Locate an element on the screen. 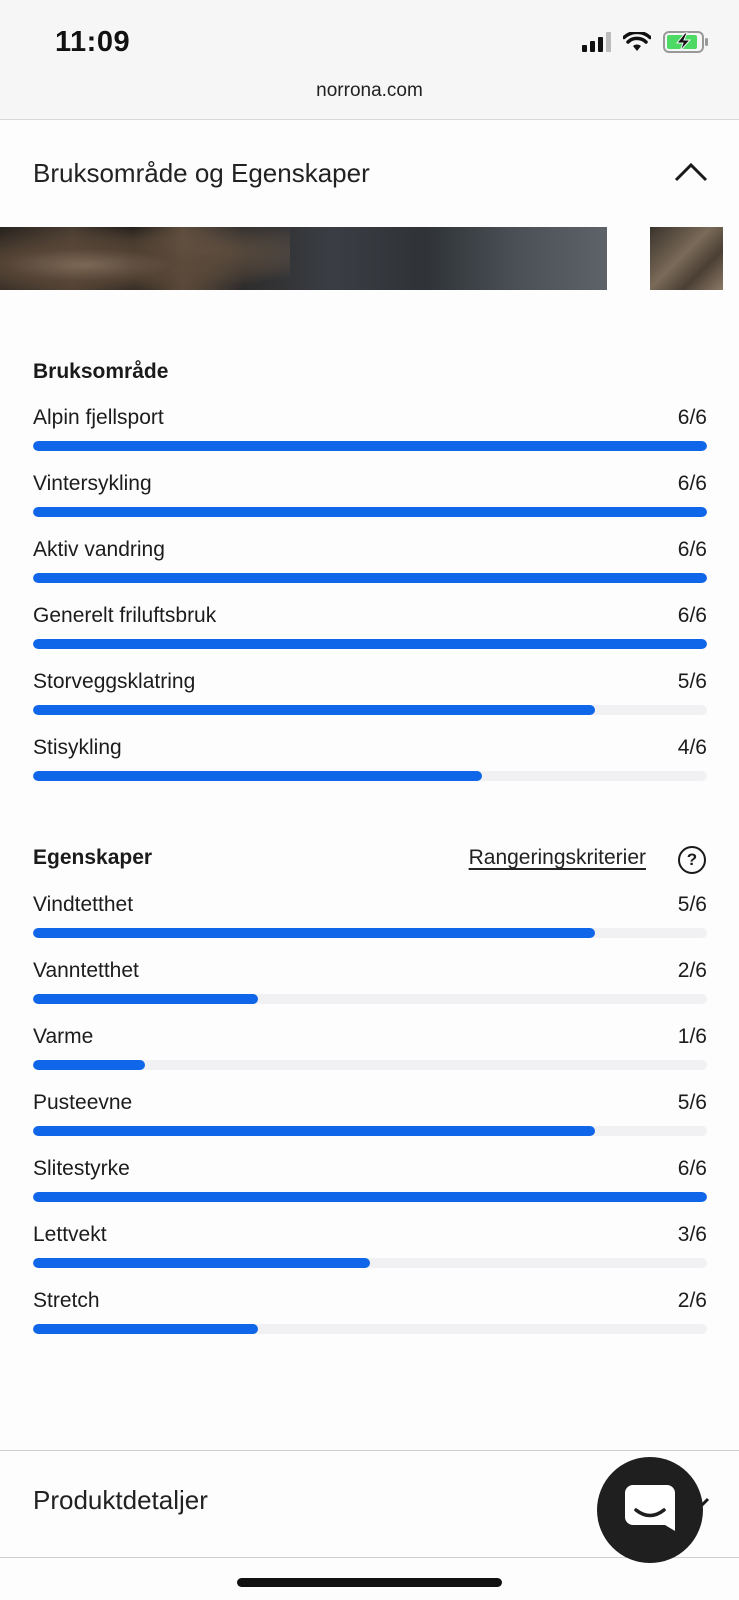 The image size is (739, 1600). rating-value: 3/6 is located at coordinates (692, 1234).